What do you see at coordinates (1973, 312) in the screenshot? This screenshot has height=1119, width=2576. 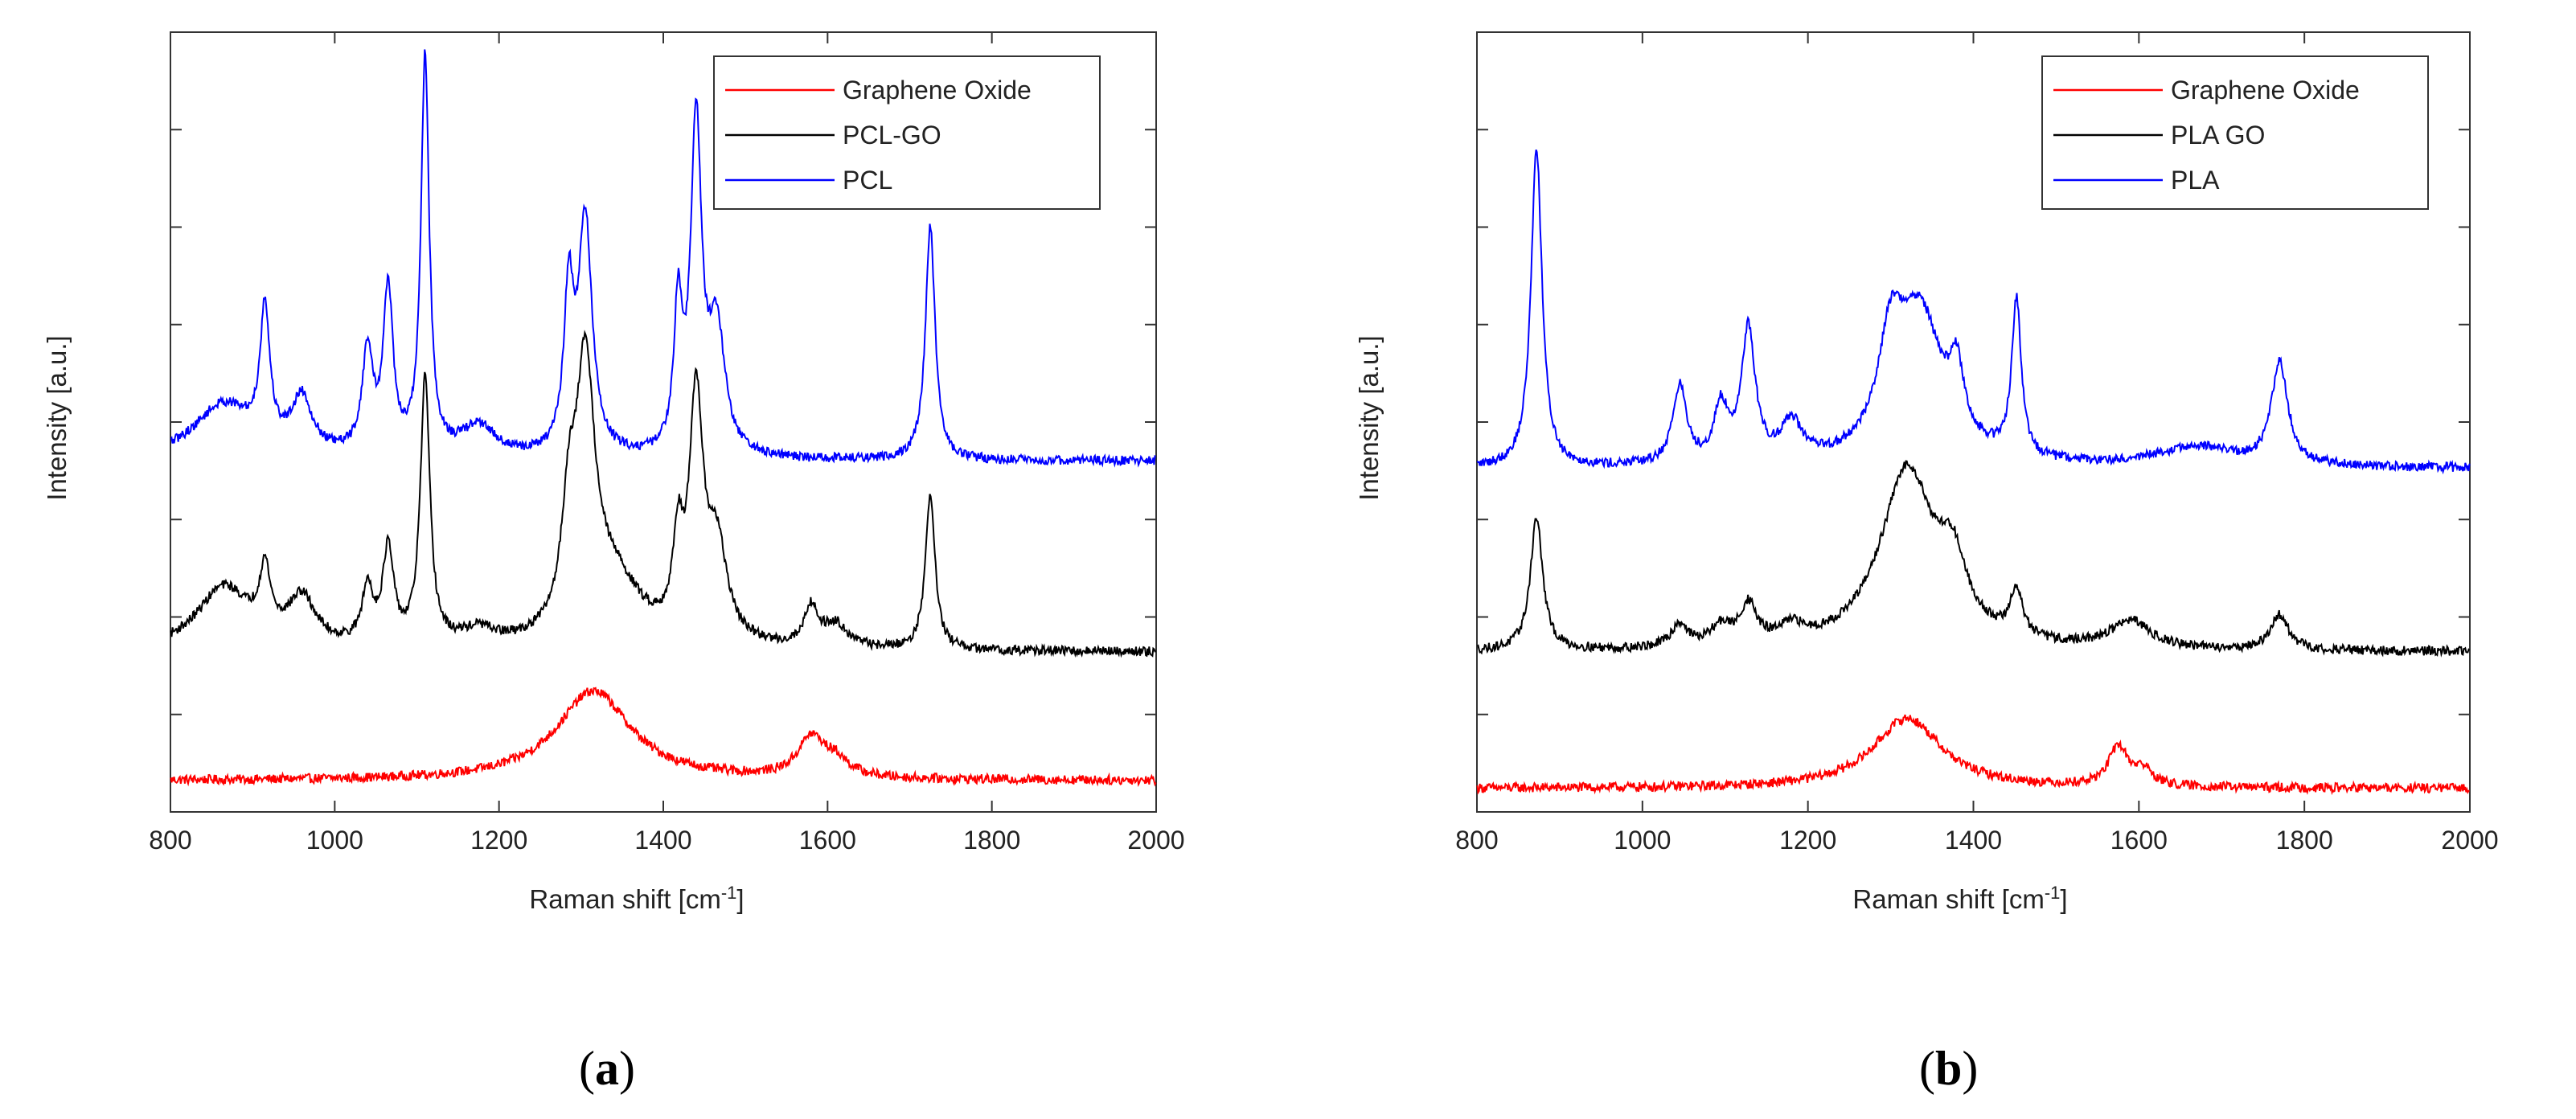 I see `series-line-pla` at bounding box center [1973, 312].